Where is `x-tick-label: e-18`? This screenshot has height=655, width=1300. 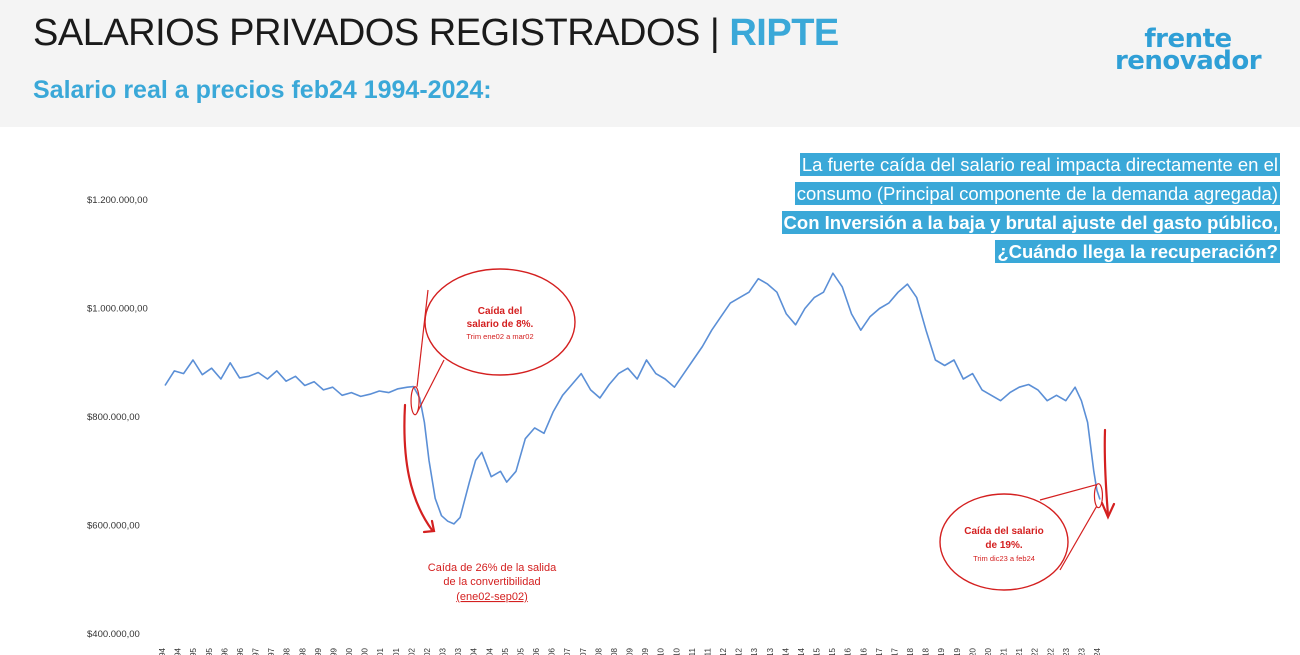
x-tick-label: e-18 is located at coordinates (910, 651).